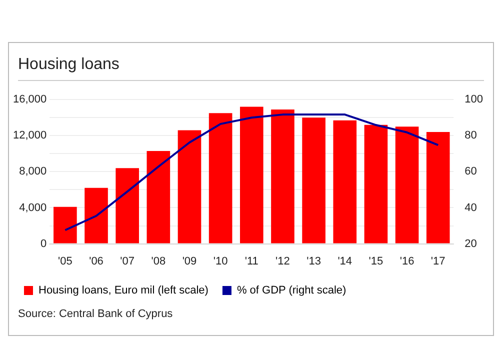 This screenshot has width=500, height=362. Describe the element at coordinates (470, 136) in the screenshot. I see `y2-tick-label: 80` at that location.